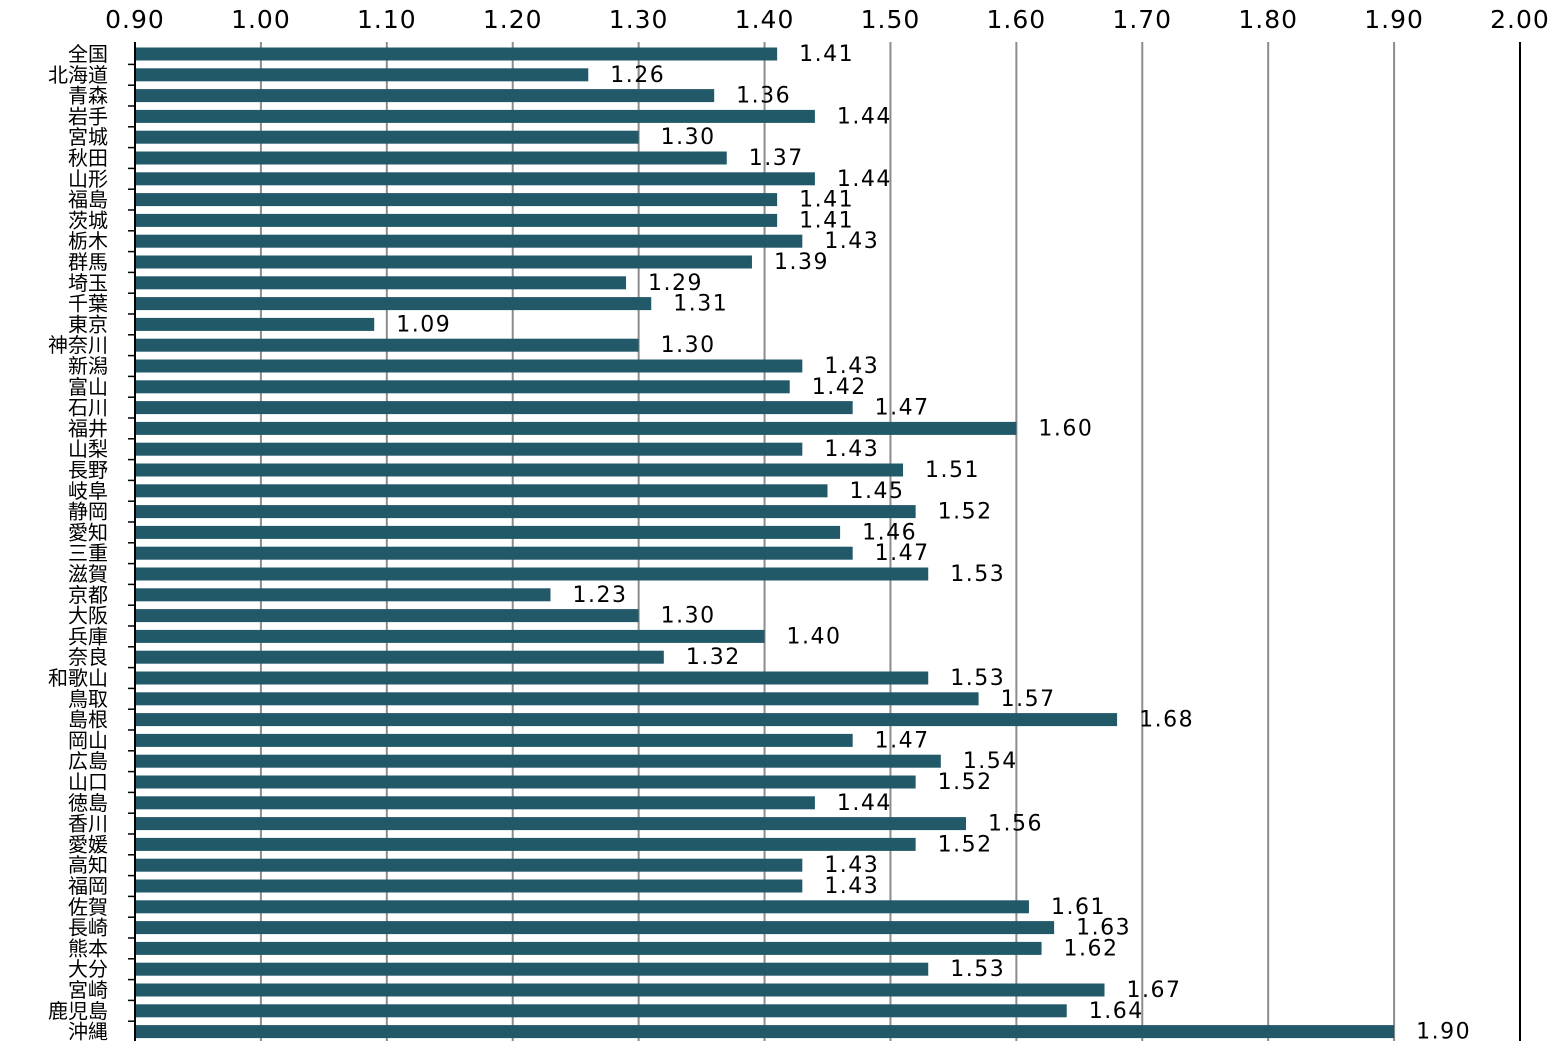  I want to click on category-label-24: 三重, so click(88, 553).